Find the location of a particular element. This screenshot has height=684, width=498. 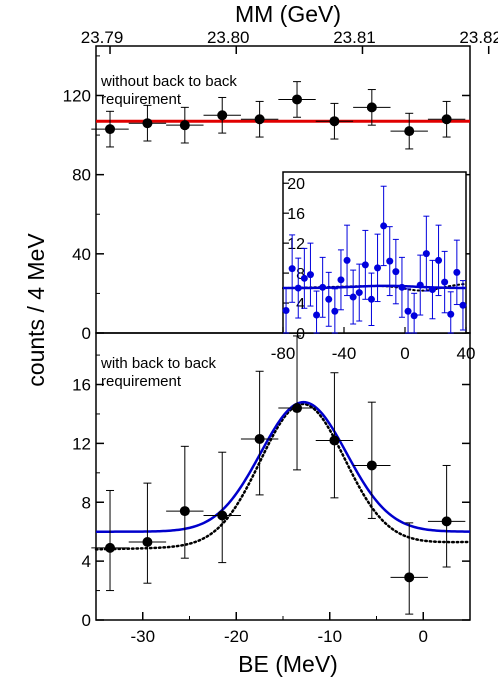

top-annotation-line-1: without back to back is located at coordinates (168, 81).